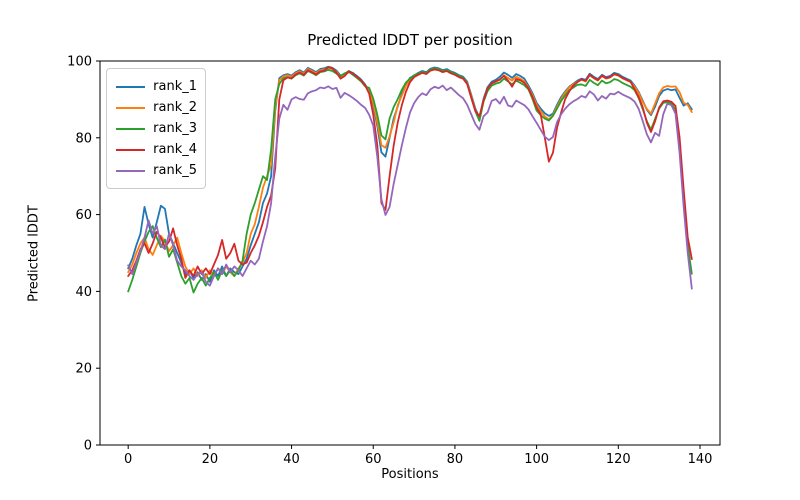 The width and height of the screenshot is (800, 500). I want to click on x-tick-label: 140, so click(700, 459).